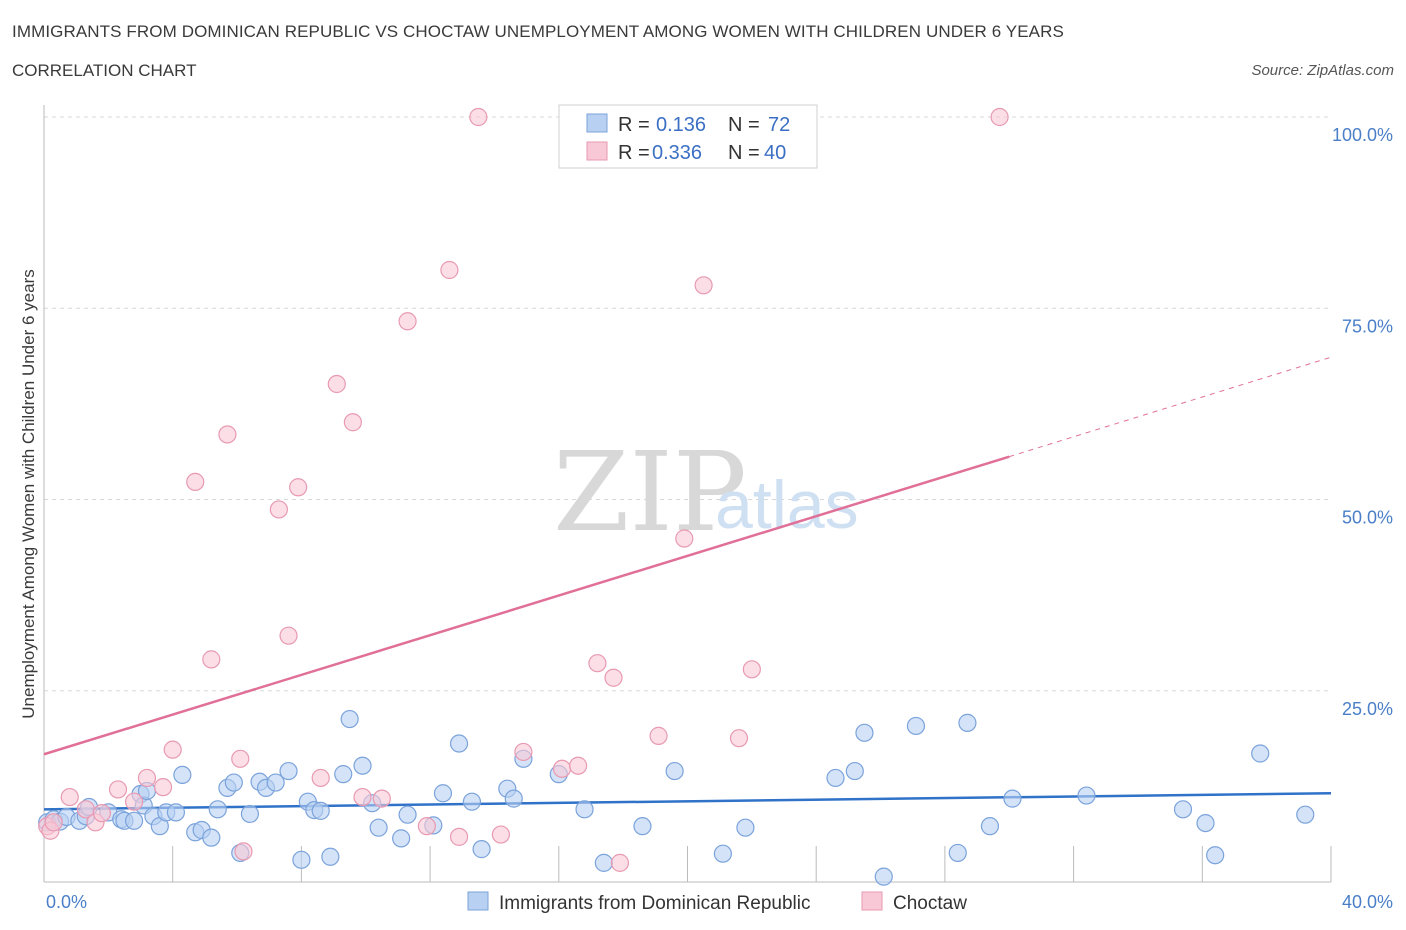  I want to click on legend-r-label-1: R =, so click(634, 125).